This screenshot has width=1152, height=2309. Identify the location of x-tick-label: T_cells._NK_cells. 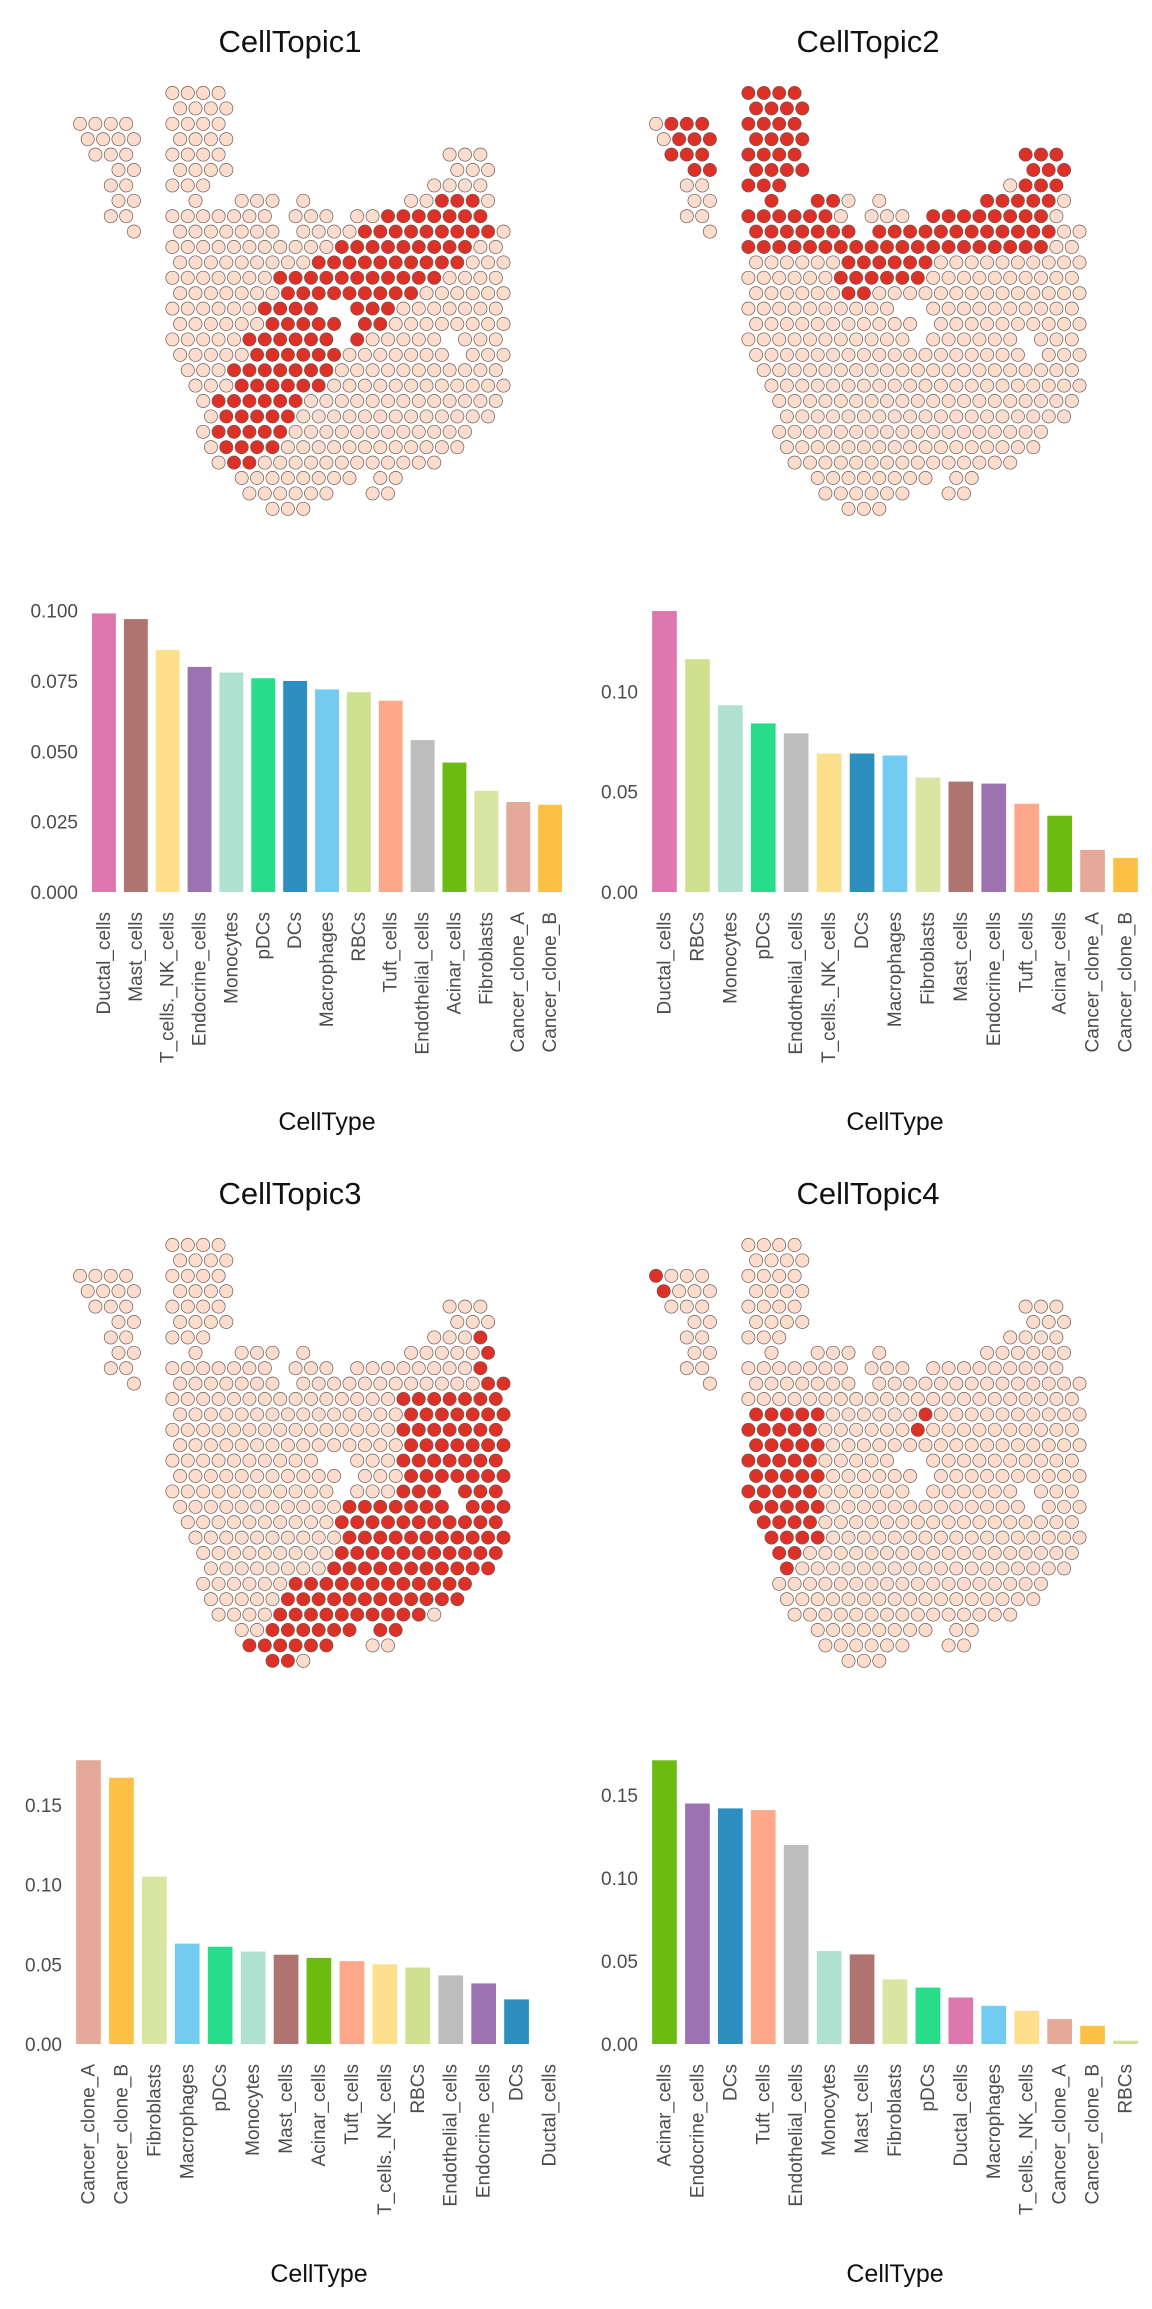
(829, 987).